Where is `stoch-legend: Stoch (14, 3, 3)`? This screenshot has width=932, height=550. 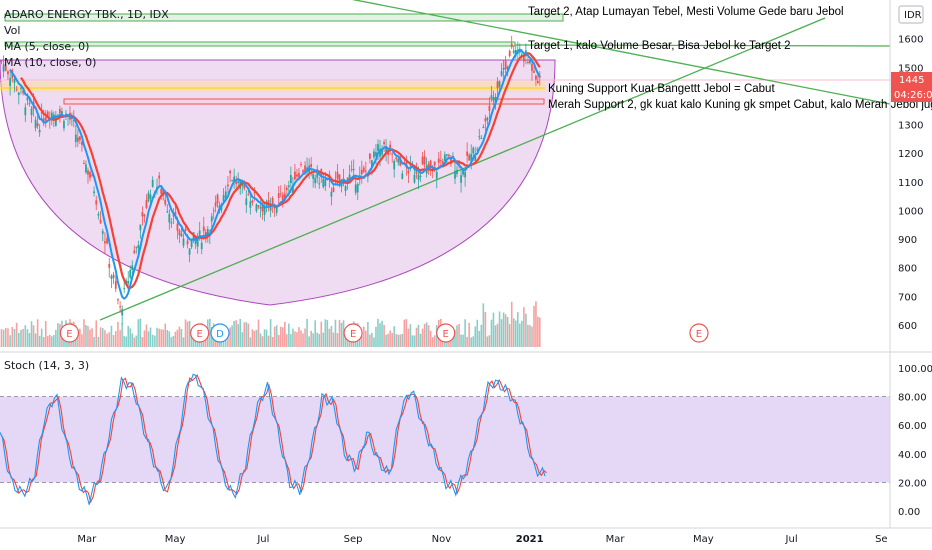 stoch-legend: Stoch (14, 3, 3) is located at coordinates (46, 365).